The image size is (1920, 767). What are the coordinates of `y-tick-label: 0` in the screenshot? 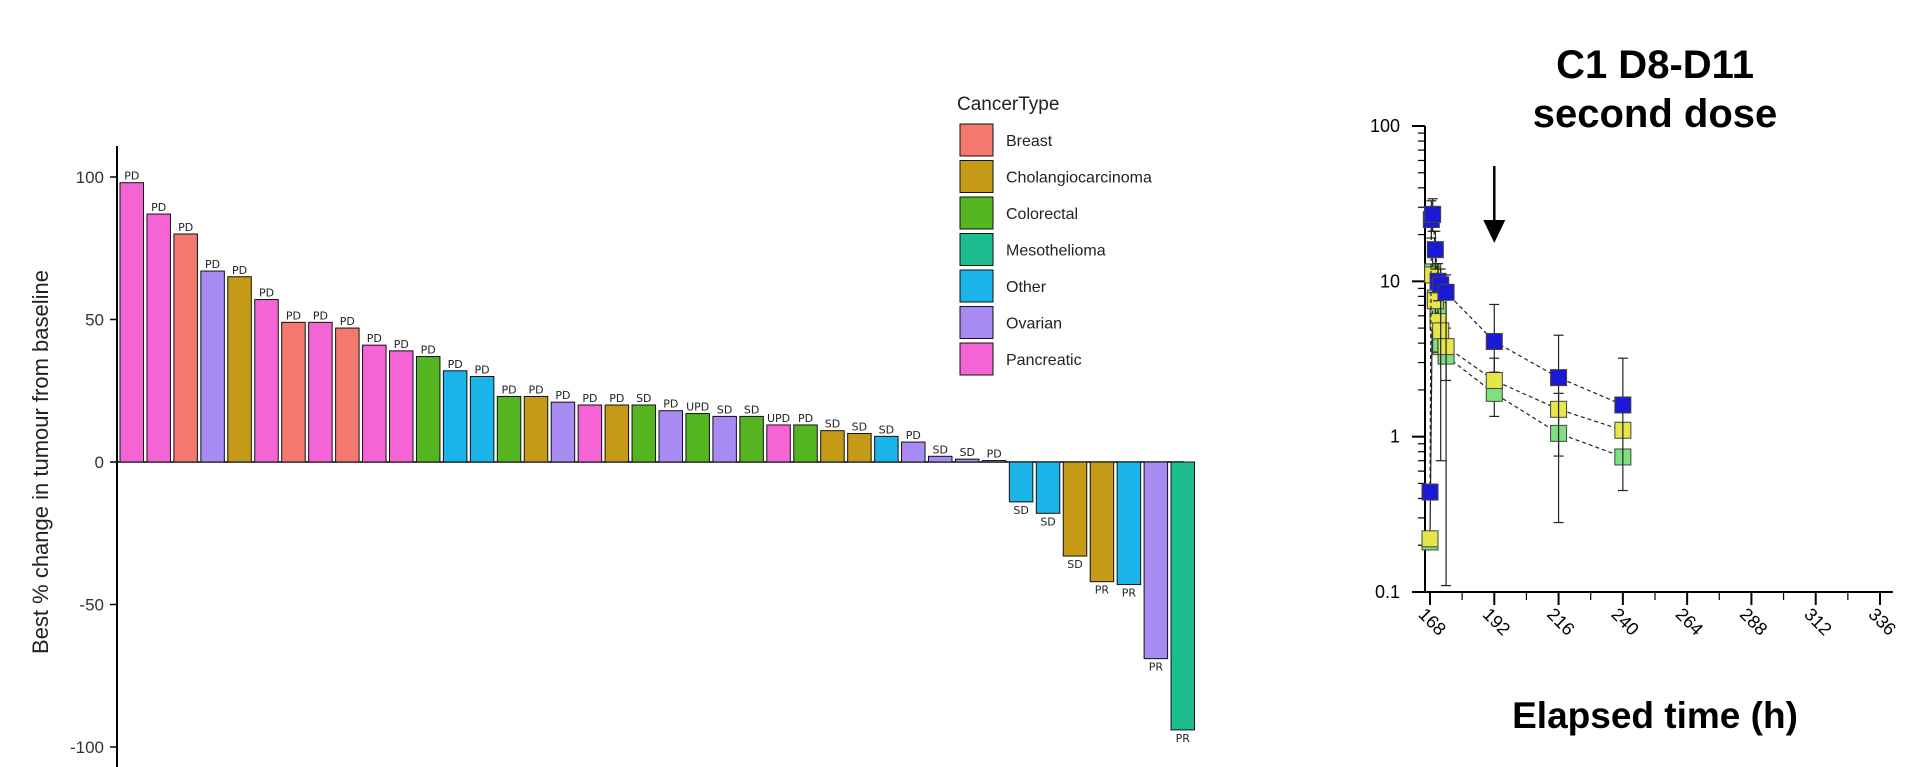 It's located at (99, 462).